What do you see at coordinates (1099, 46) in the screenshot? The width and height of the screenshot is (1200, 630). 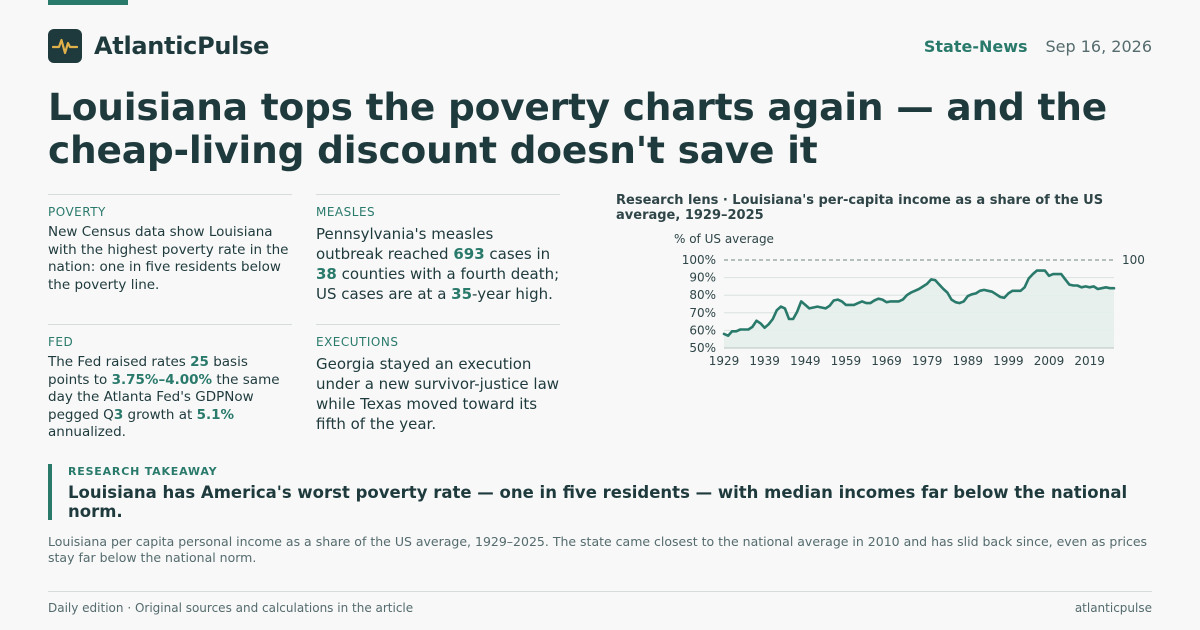 I see `publish-date: Sep 16, 2026` at bounding box center [1099, 46].